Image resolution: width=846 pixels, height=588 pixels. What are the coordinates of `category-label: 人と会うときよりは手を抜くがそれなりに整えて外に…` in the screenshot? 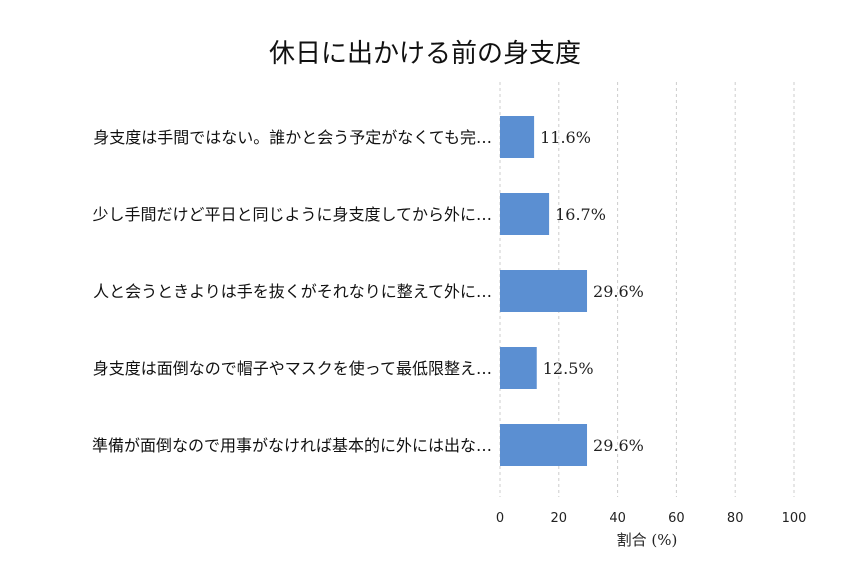 It's located at (292, 291).